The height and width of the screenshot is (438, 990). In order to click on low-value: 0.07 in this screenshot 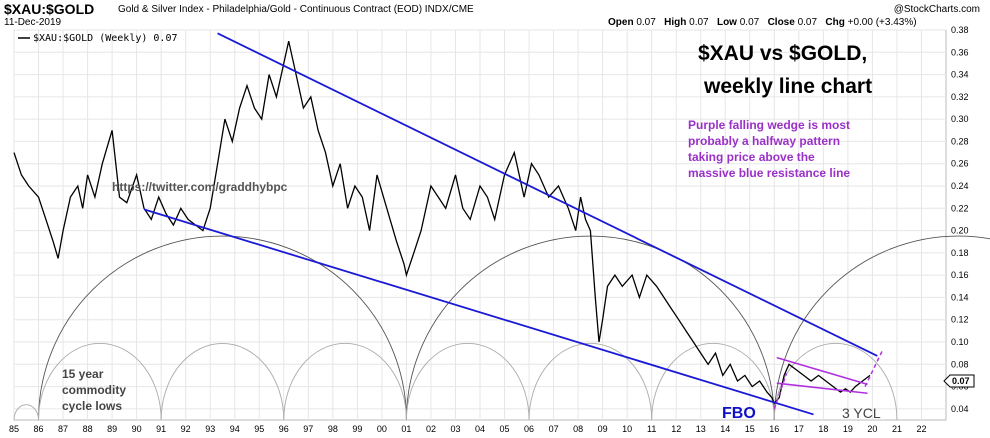, I will do `click(749, 22)`.